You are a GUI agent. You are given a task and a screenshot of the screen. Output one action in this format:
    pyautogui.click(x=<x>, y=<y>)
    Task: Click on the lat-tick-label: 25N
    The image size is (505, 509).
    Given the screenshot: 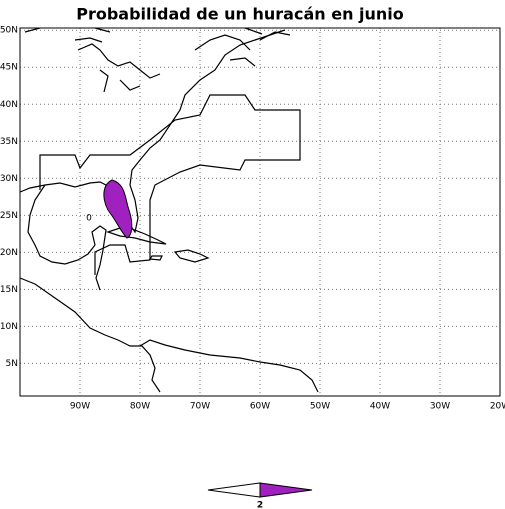 What is the action you would take?
    pyautogui.click(x=9, y=216)
    